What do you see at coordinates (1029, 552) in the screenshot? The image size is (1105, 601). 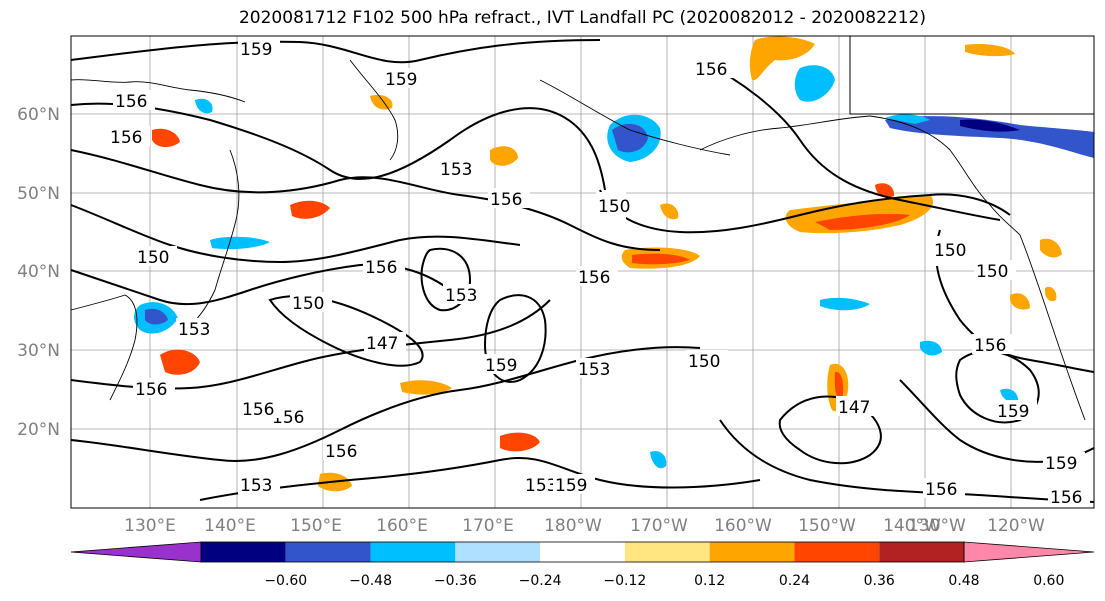 I see `colorbar-extend-high` at bounding box center [1029, 552].